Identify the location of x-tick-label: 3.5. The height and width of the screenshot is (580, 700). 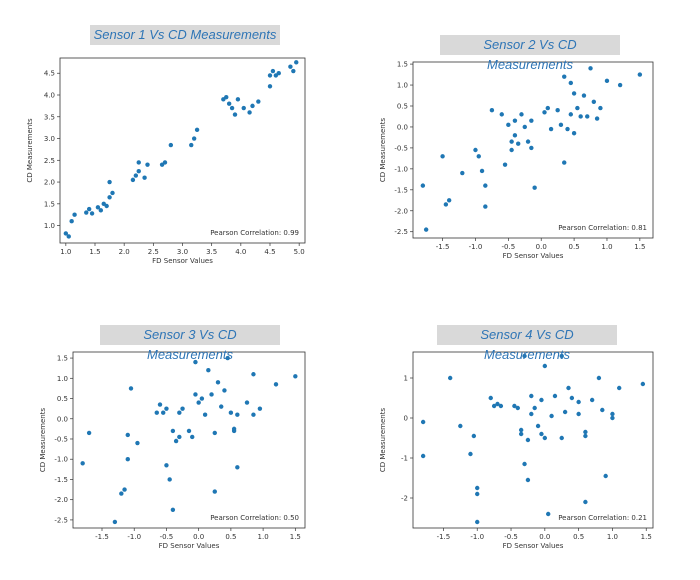
(211, 252).